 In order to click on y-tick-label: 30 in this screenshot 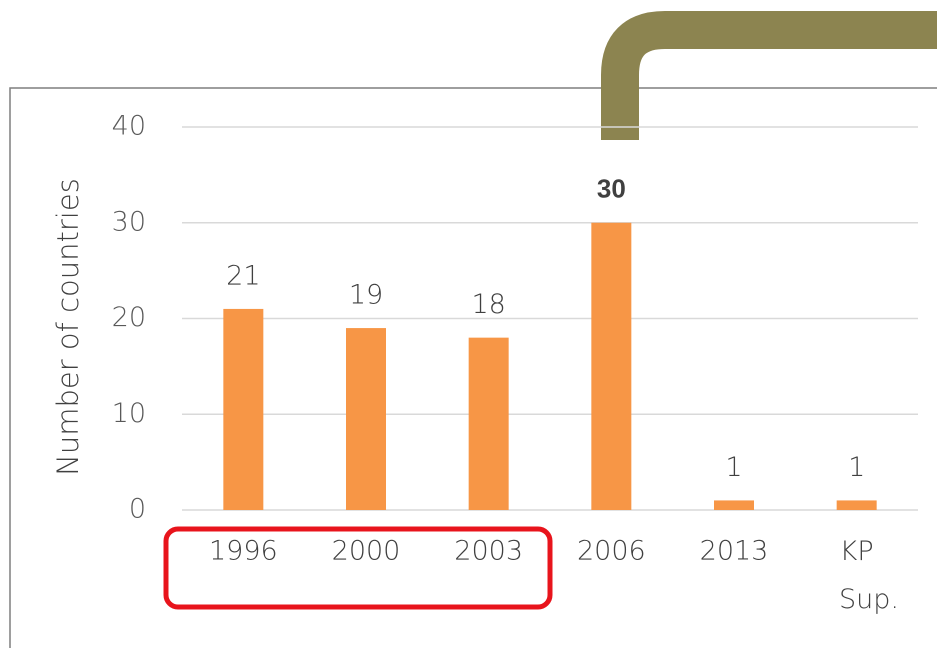, I will do `click(129, 221)`.